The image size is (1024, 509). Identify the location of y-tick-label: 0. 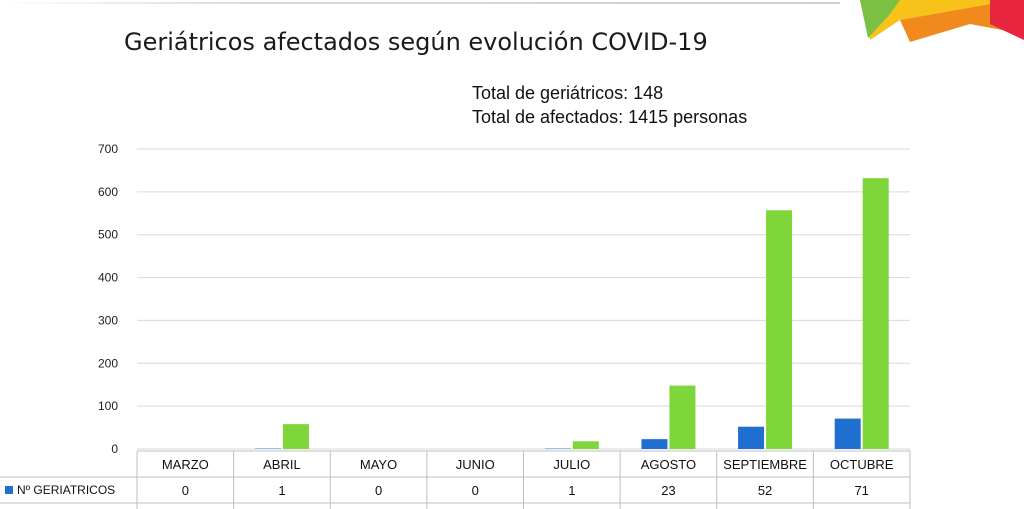
(114, 449).